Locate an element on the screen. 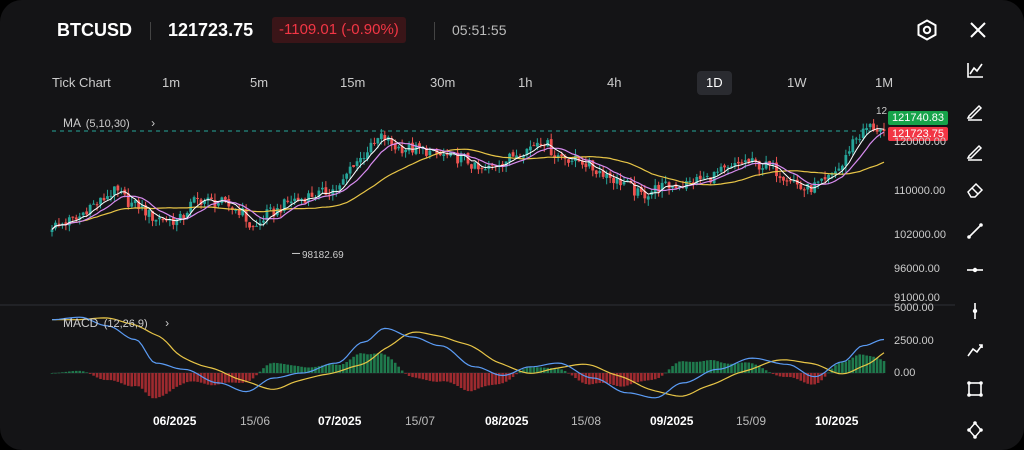 The image size is (1024, 450). timeframe-1d: 1D is located at coordinates (714, 83).